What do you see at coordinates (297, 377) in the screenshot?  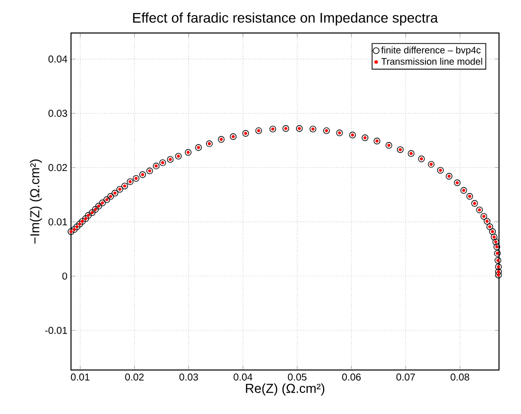 I see `x-tick-label: 0.05` at bounding box center [297, 377].